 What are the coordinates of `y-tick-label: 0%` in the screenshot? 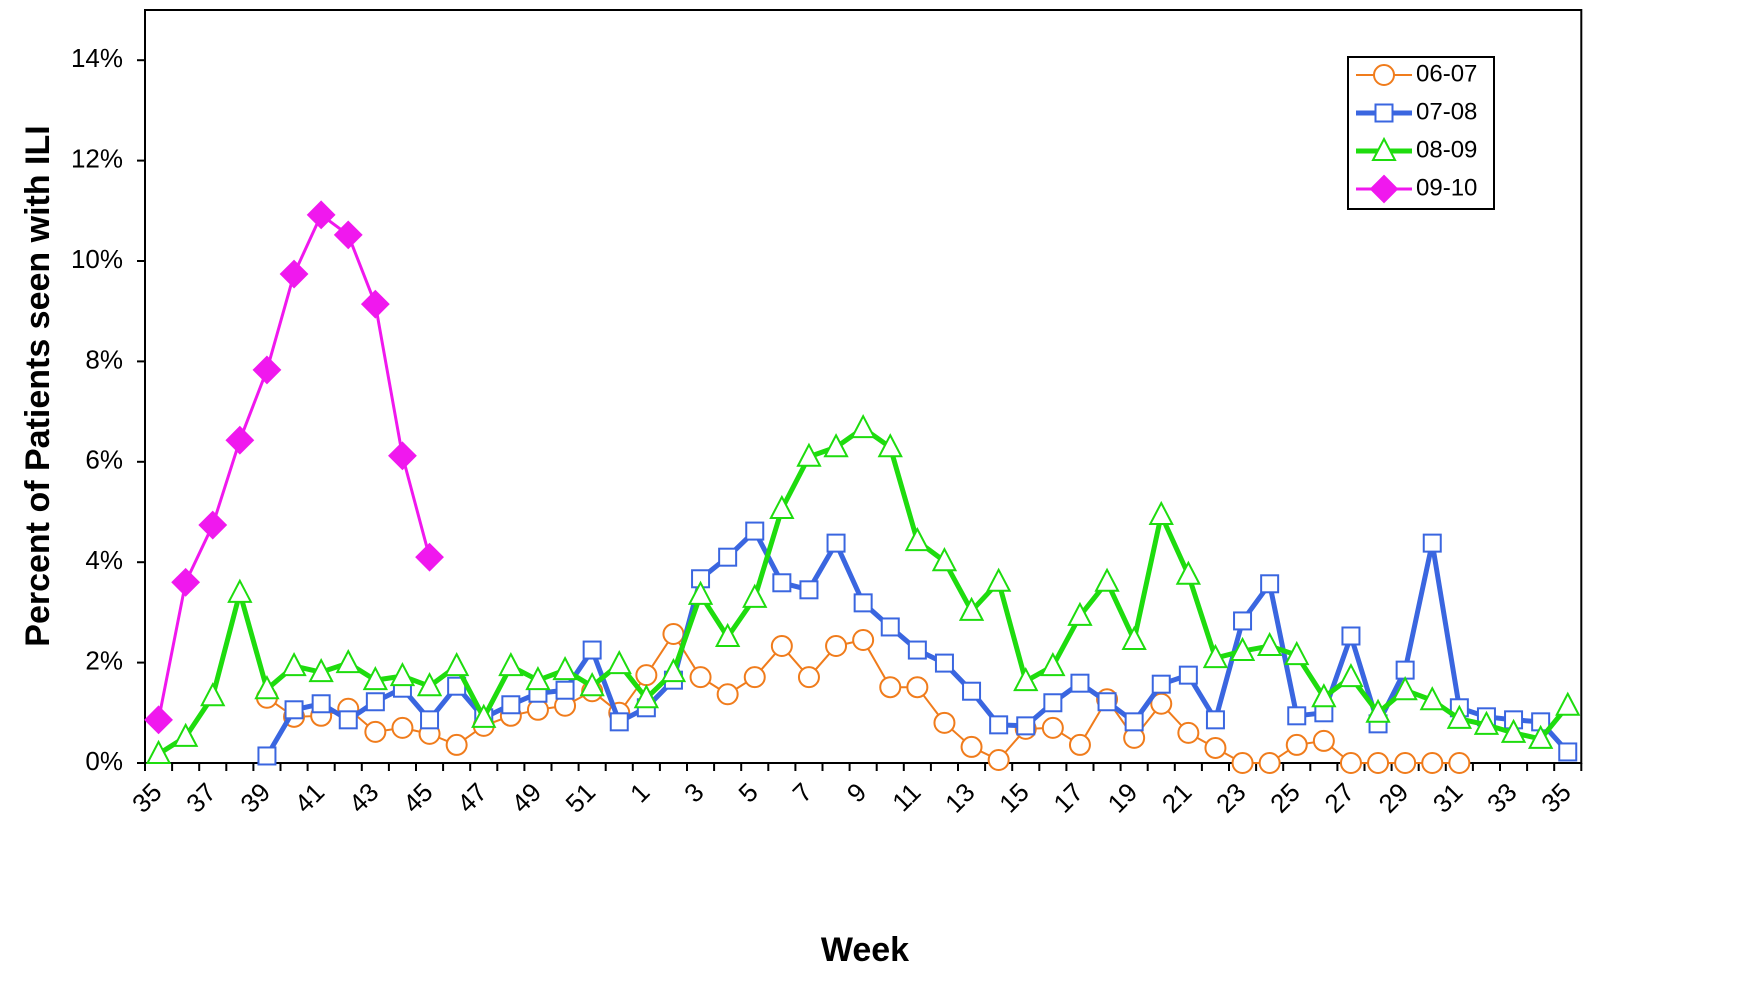 It's located at (104, 761).